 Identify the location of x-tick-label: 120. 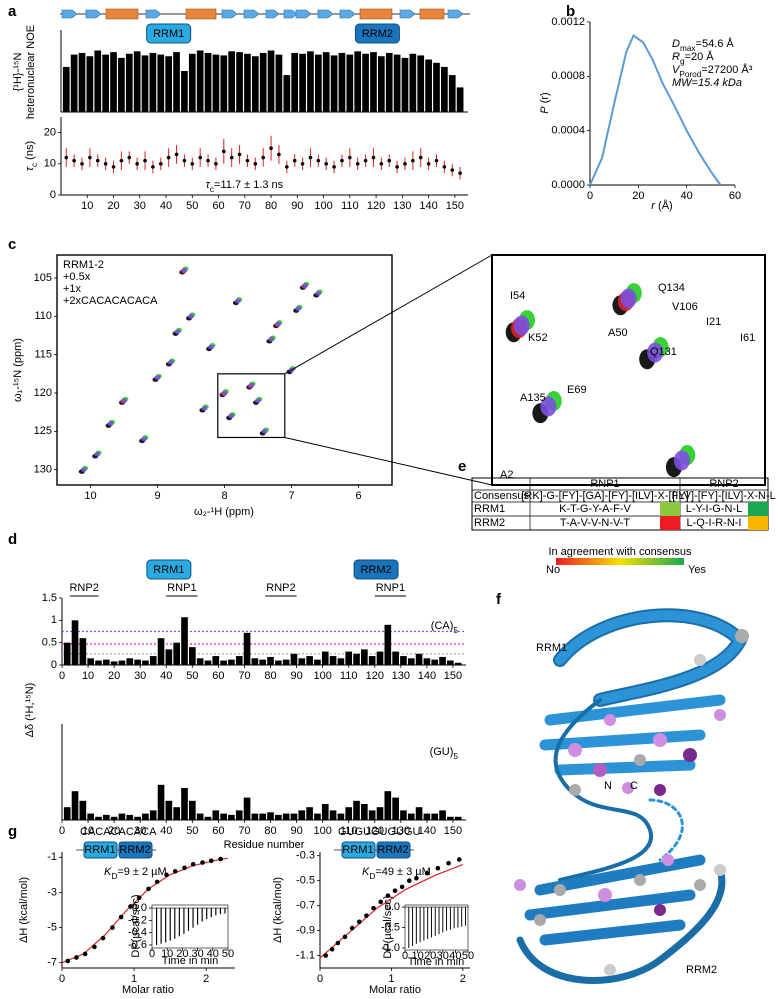
(376, 206).